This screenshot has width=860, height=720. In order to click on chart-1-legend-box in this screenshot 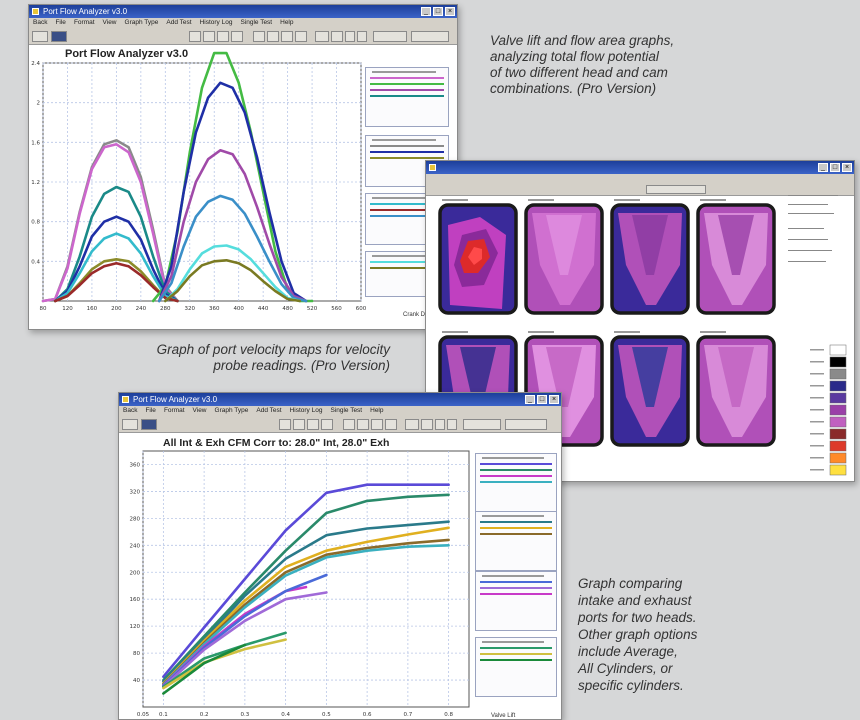, I will do `click(407, 97)`.